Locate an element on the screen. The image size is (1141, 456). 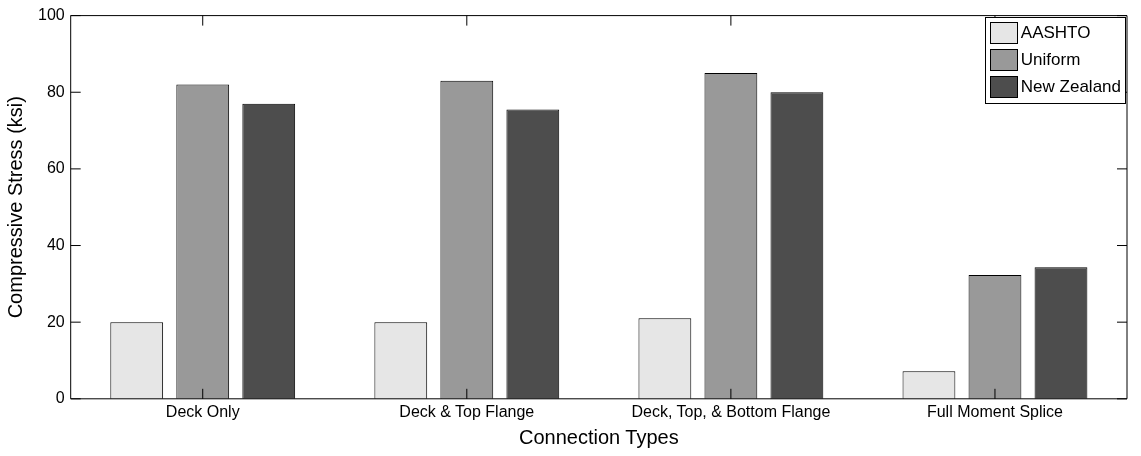
y-tick-label: 40 is located at coordinates (55, 244).